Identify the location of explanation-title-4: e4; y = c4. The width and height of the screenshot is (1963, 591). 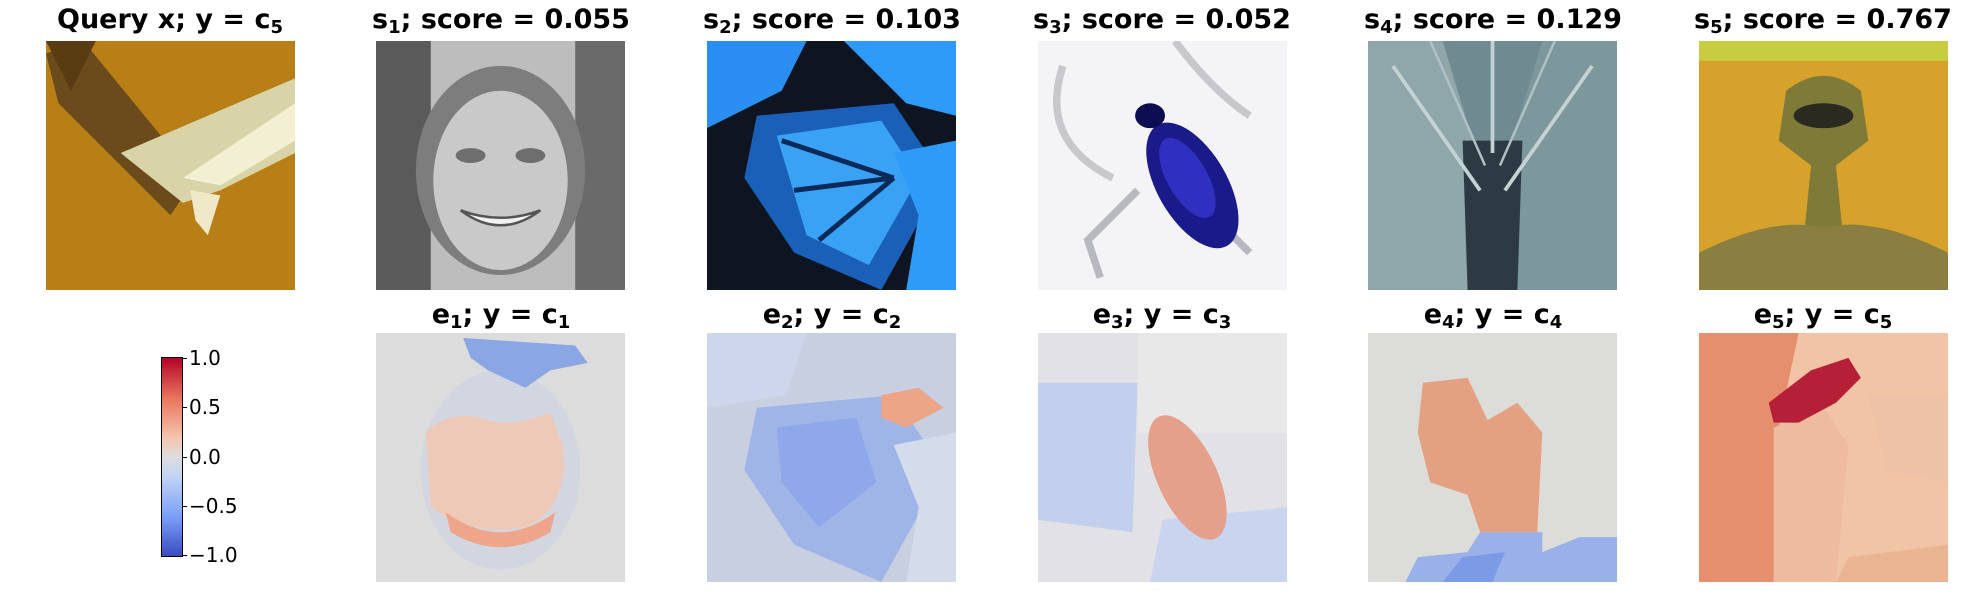
(1493, 316).